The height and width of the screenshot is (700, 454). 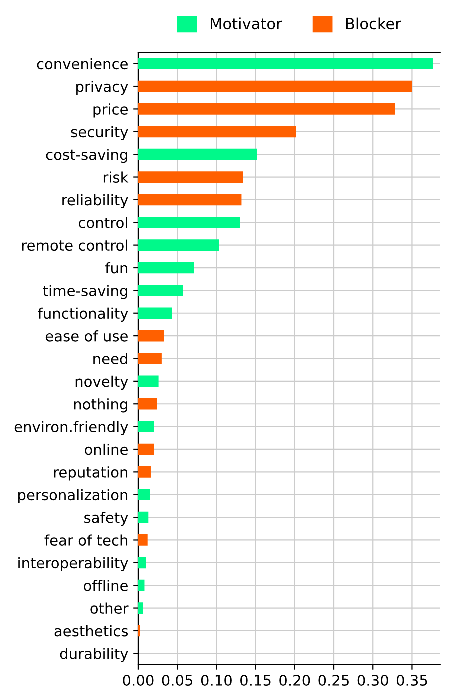 I want to click on y-tick-label: personalization, so click(x=73, y=496).